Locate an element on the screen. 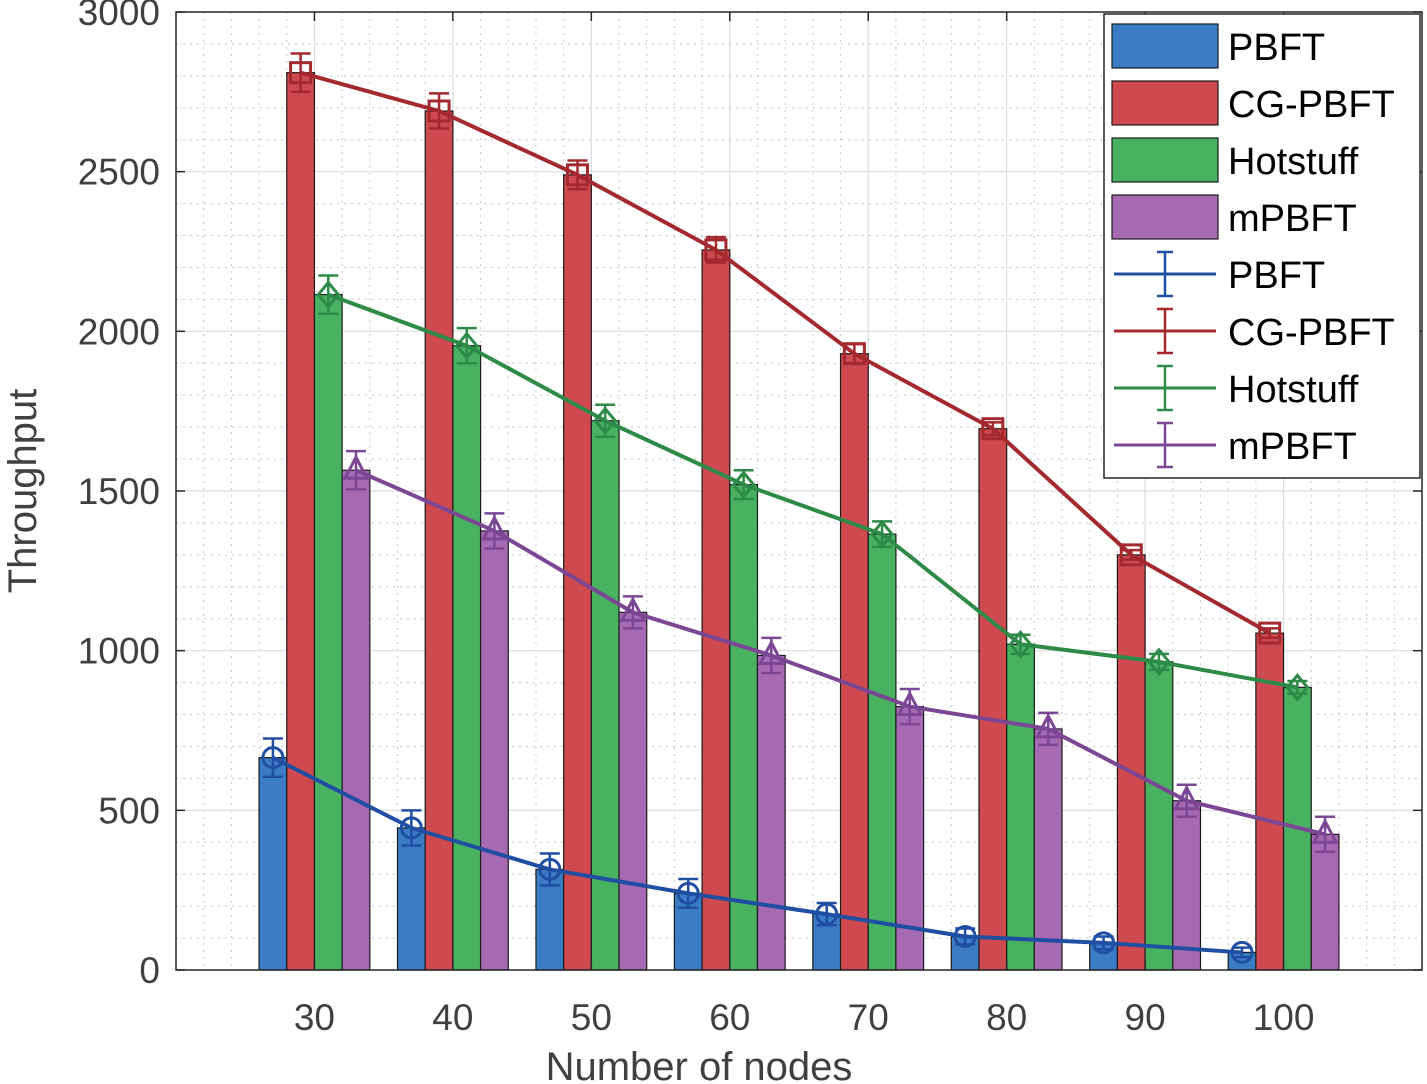 The image size is (1427, 1084). x-tick-label: 30 is located at coordinates (314, 1017).